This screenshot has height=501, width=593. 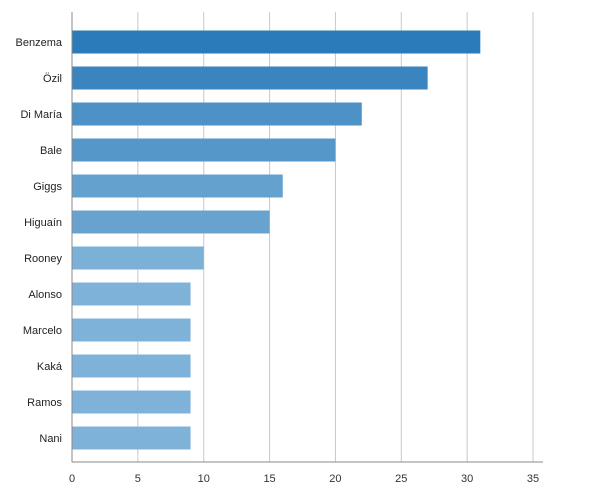 I want to click on x-tick-label: 25, so click(x=401, y=479).